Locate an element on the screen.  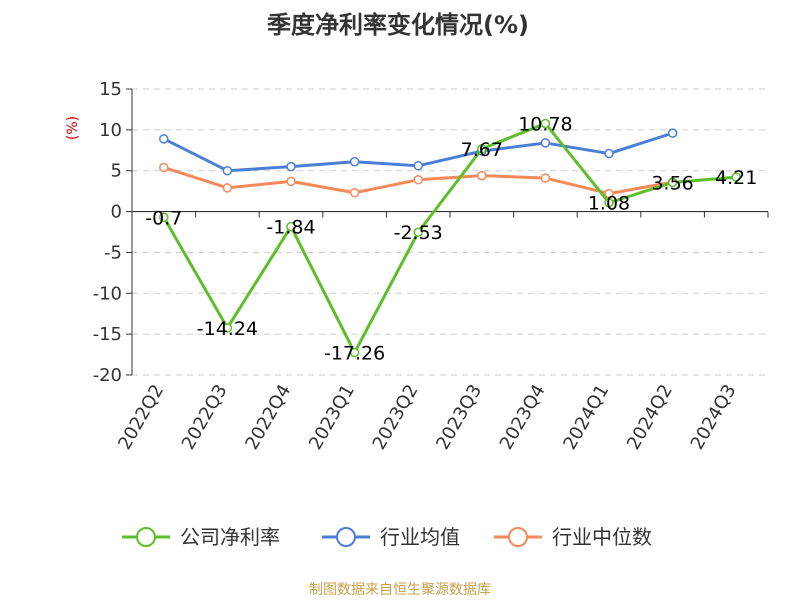
y-tick-label: 15 is located at coordinates (110, 89).